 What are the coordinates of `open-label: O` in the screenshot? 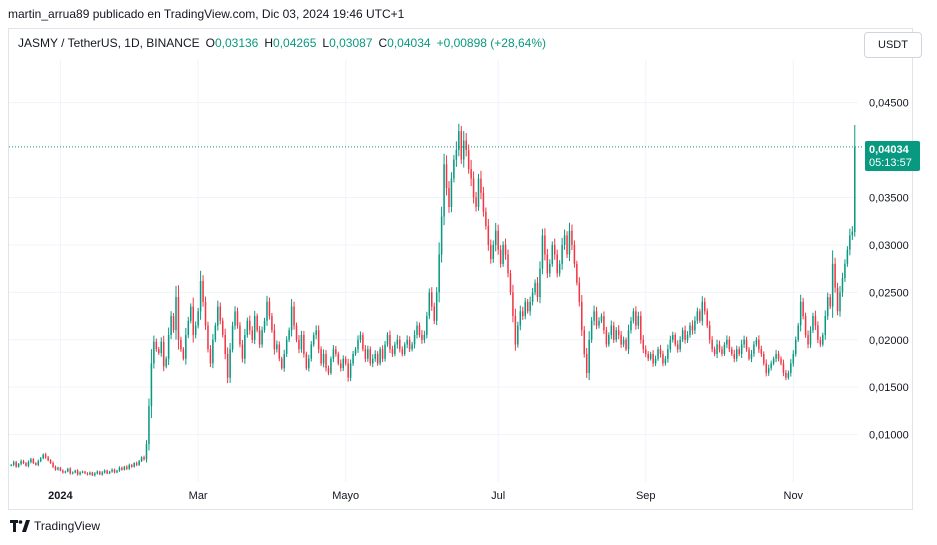 It's located at (210, 43).